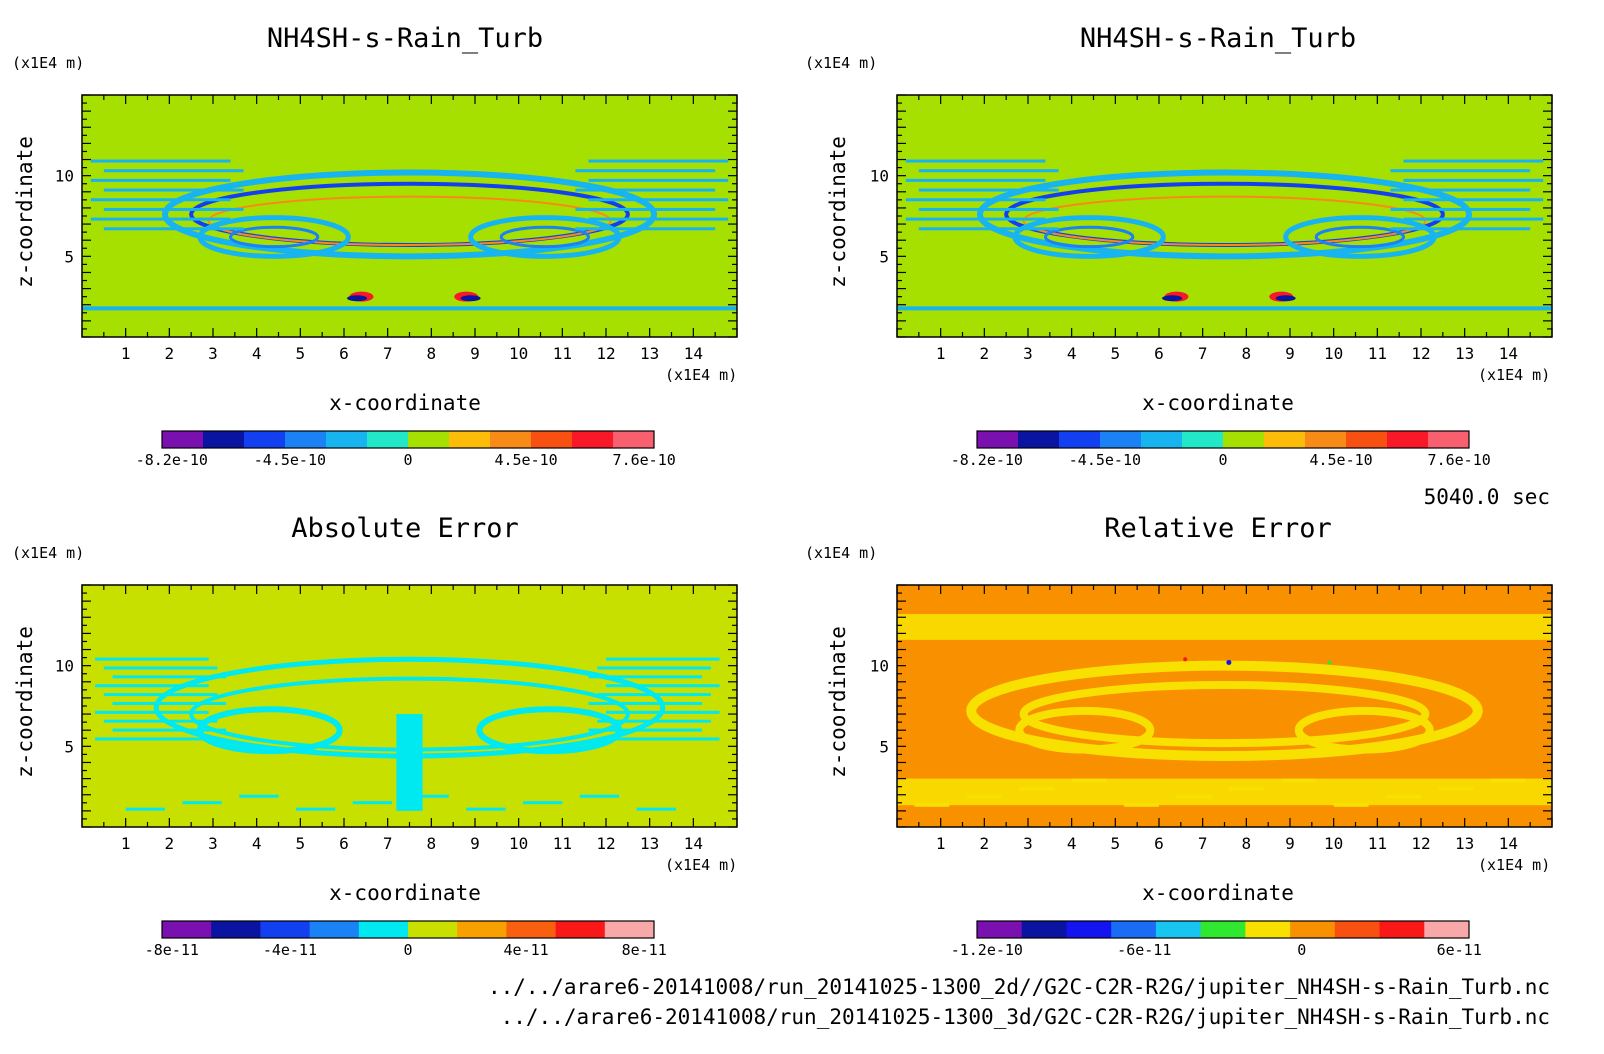  What do you see at coordinates (257, 843) in the screenshot?
I see `x-tick-label: 4` at bounding box center [257, 843].